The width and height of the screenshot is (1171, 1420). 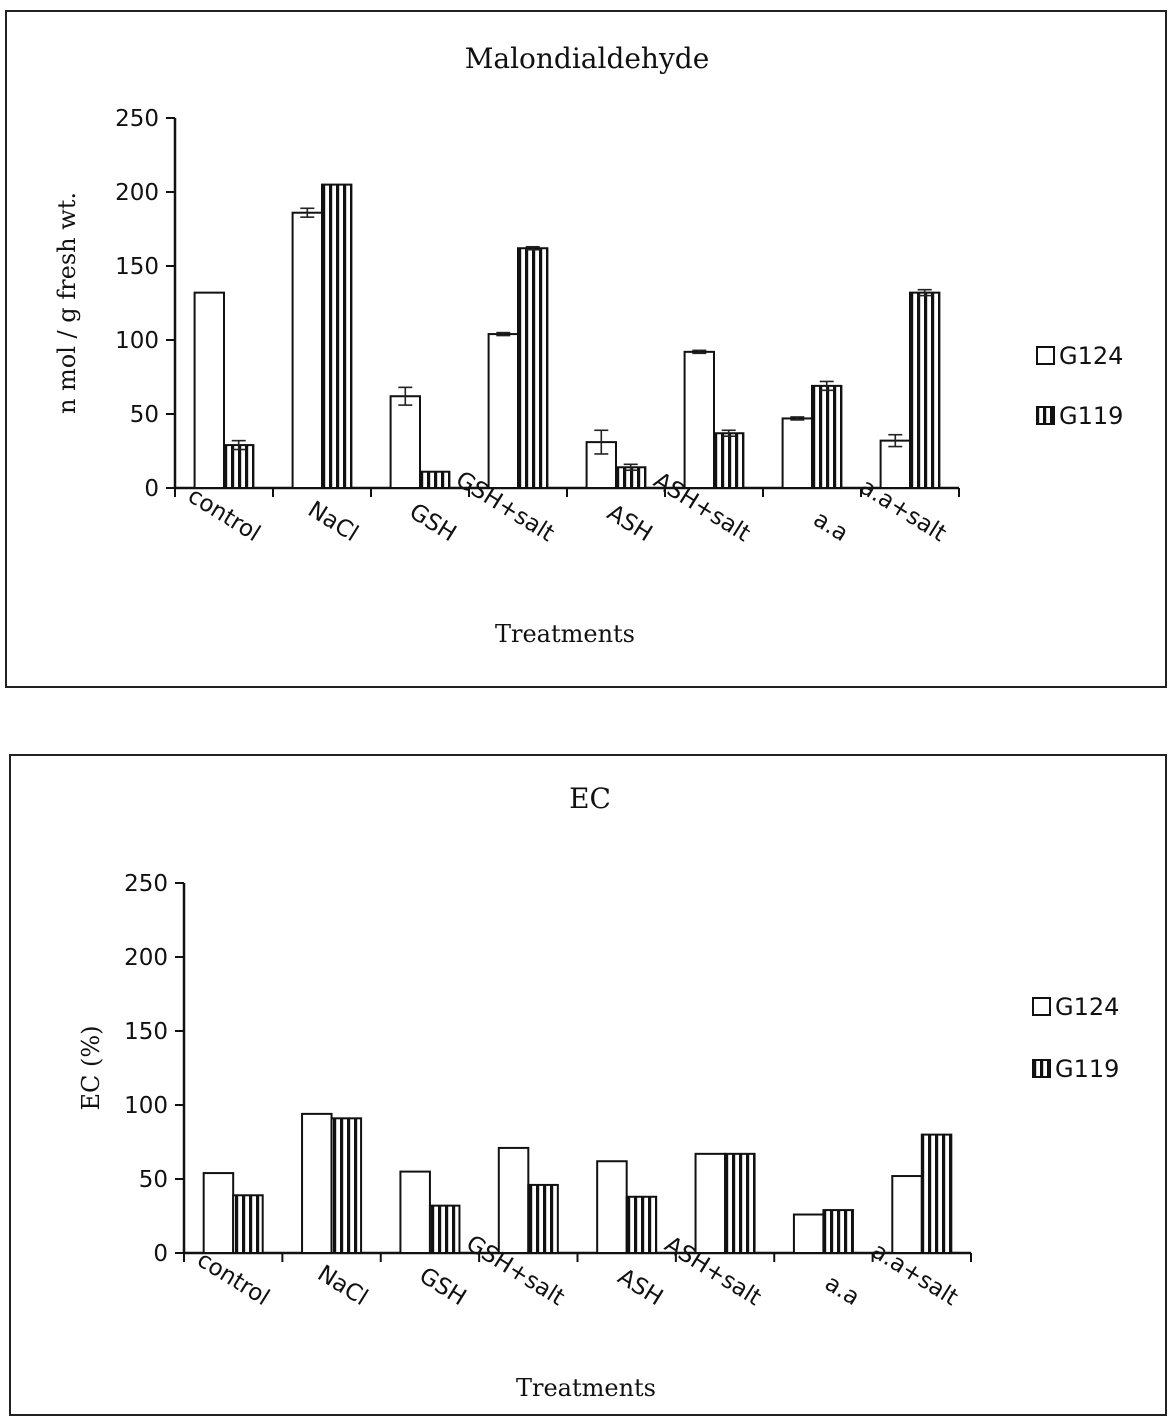 What do you see at coordinates (1045, 355) in the screenshot?
I see `mda-legend-swatch-g124` at bounding box center [1045, 355].